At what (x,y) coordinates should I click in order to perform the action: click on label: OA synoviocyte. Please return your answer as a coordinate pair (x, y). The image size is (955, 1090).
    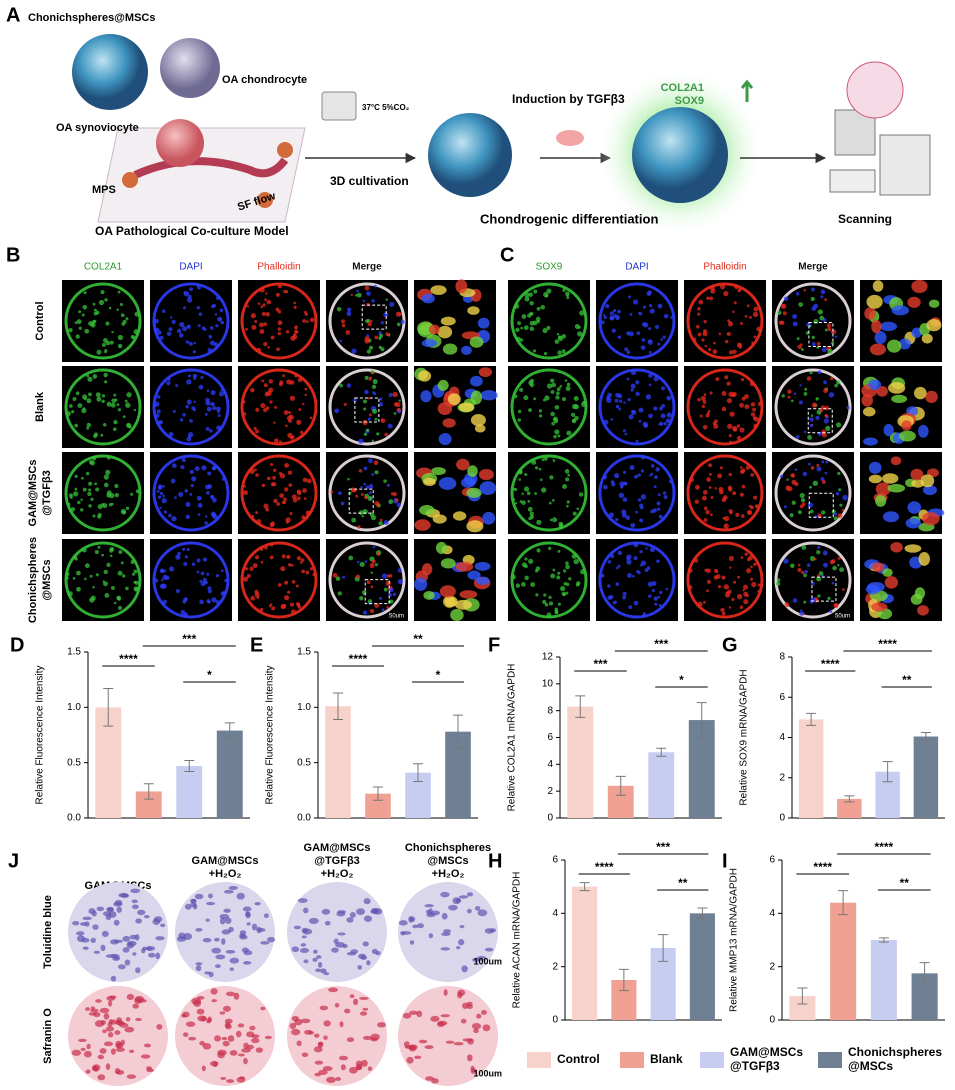
    Looking at the image, I should click on (97, 128).